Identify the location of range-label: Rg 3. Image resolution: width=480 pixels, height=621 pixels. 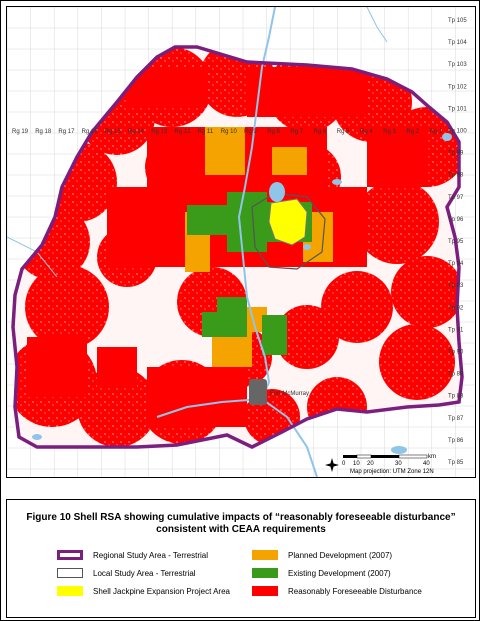
(389, 132).